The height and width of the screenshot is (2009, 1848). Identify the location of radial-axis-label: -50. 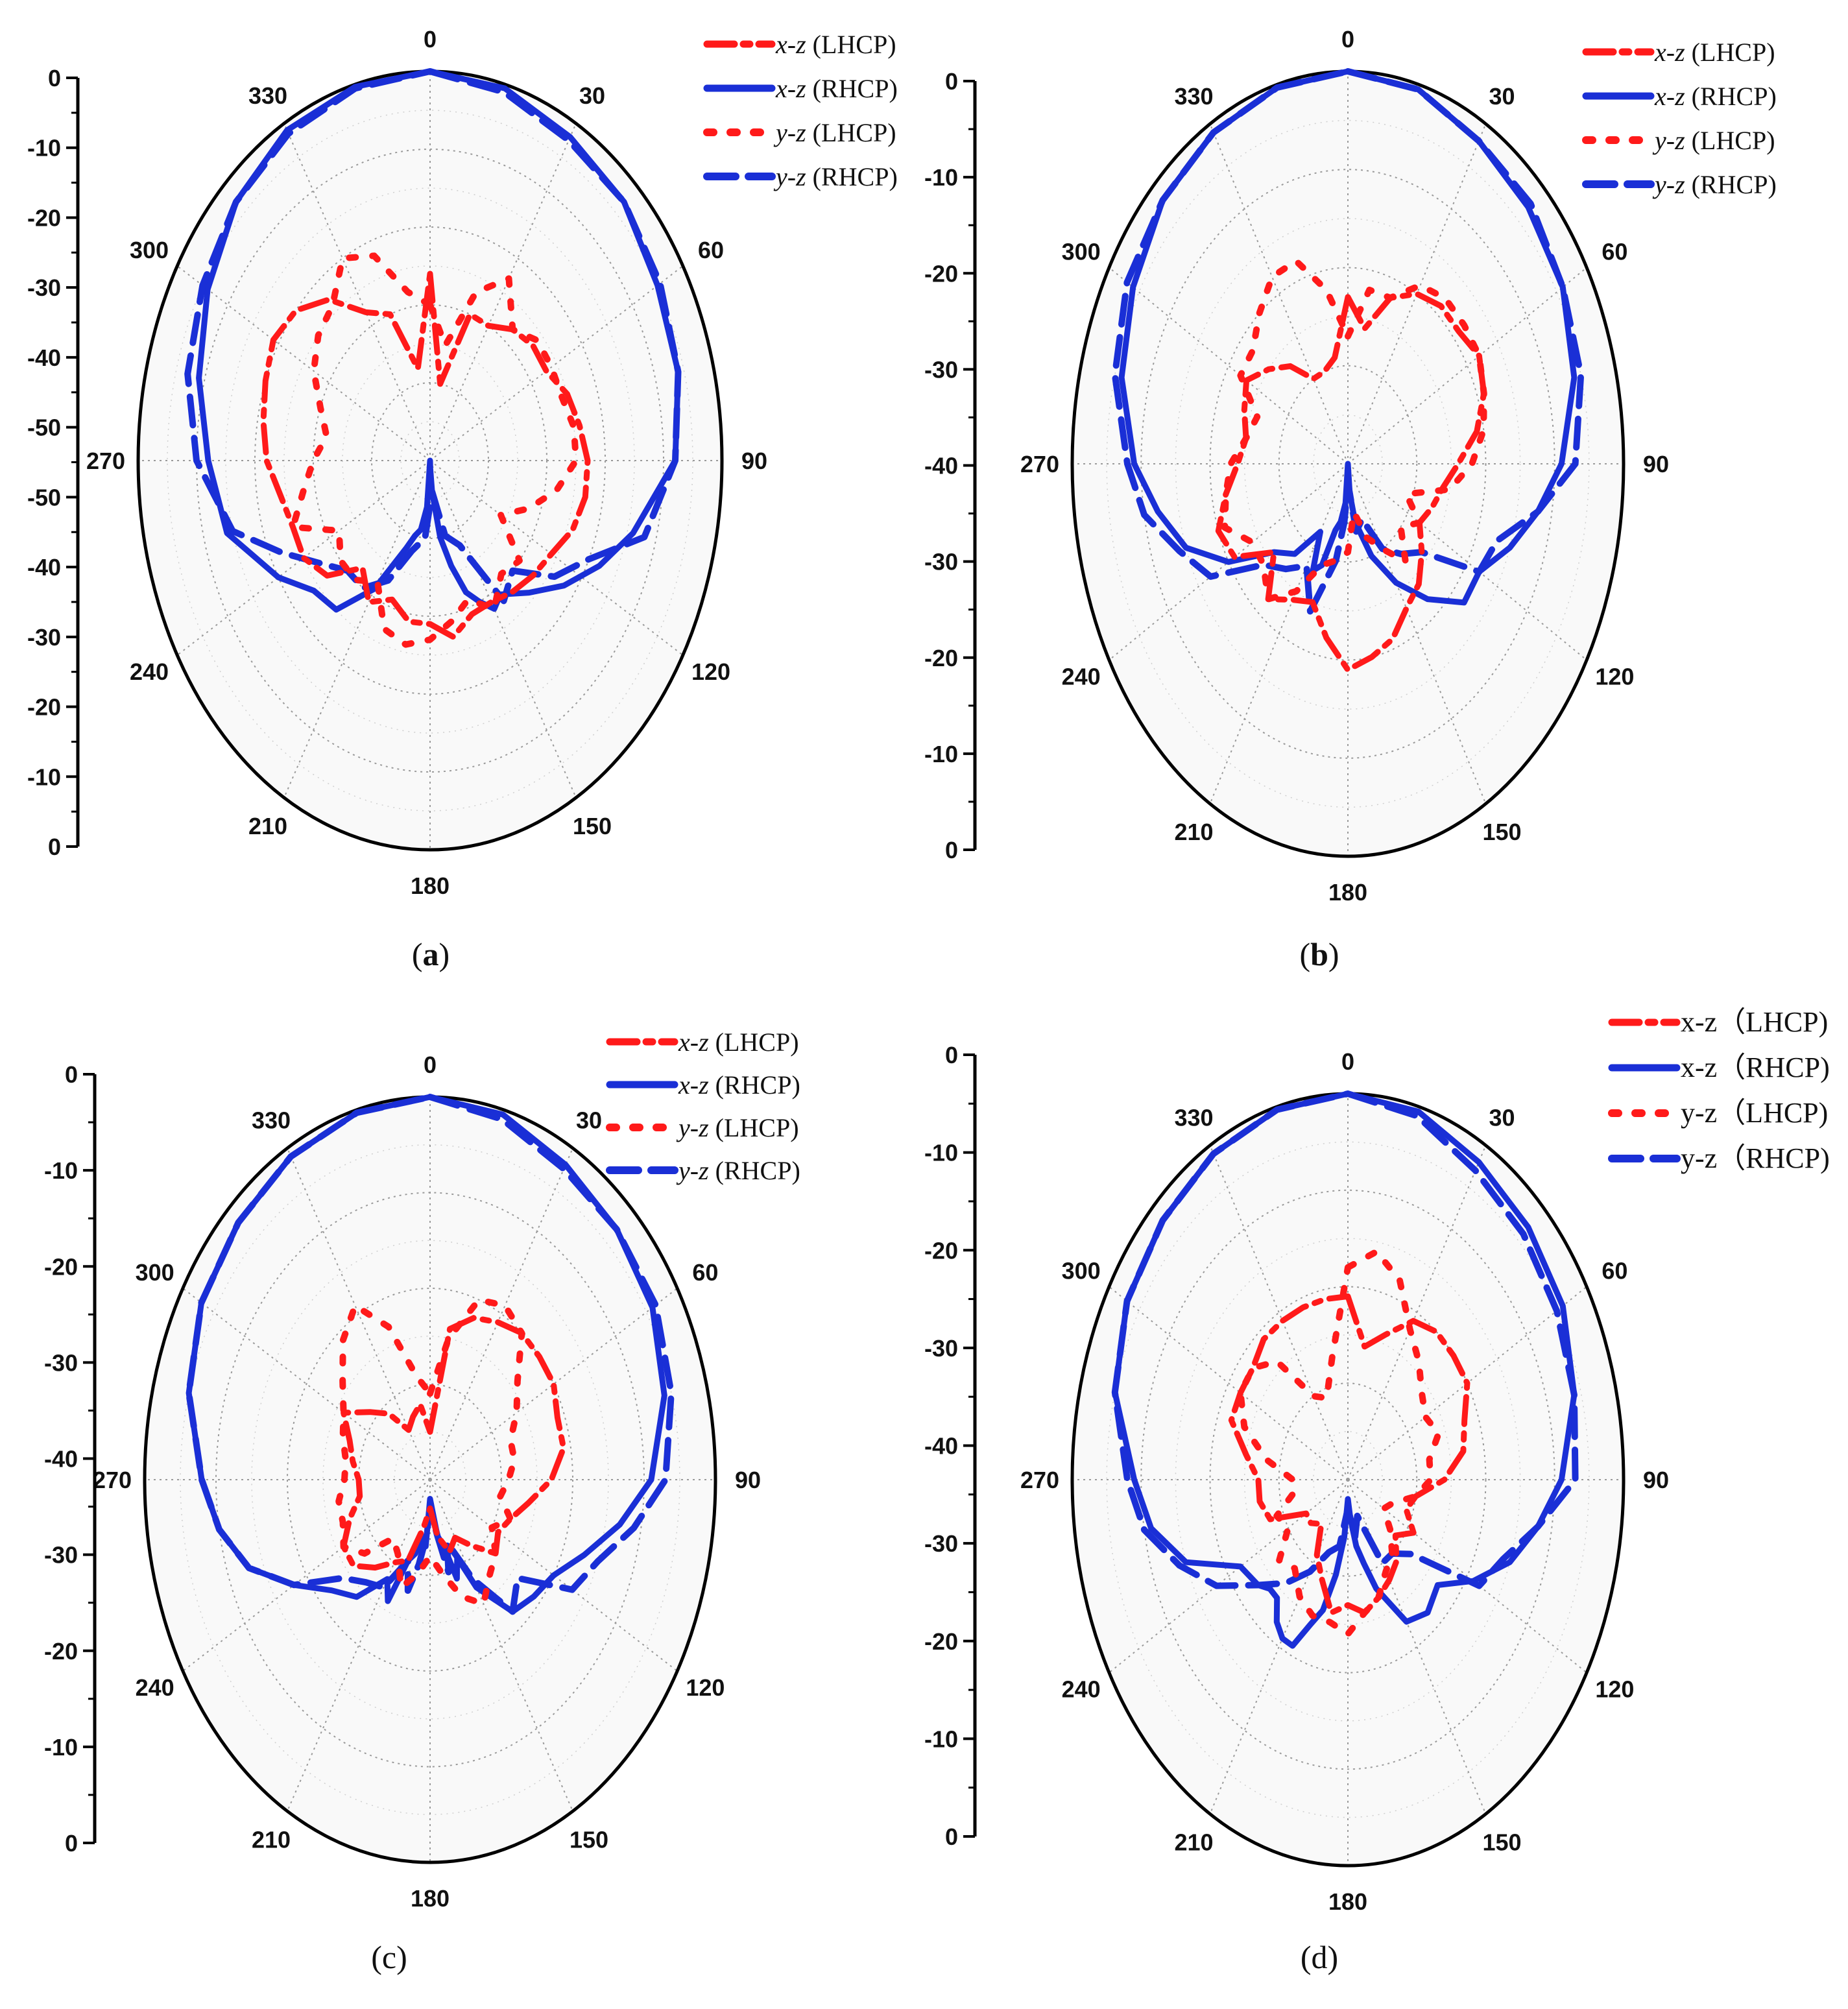
(44, 428).